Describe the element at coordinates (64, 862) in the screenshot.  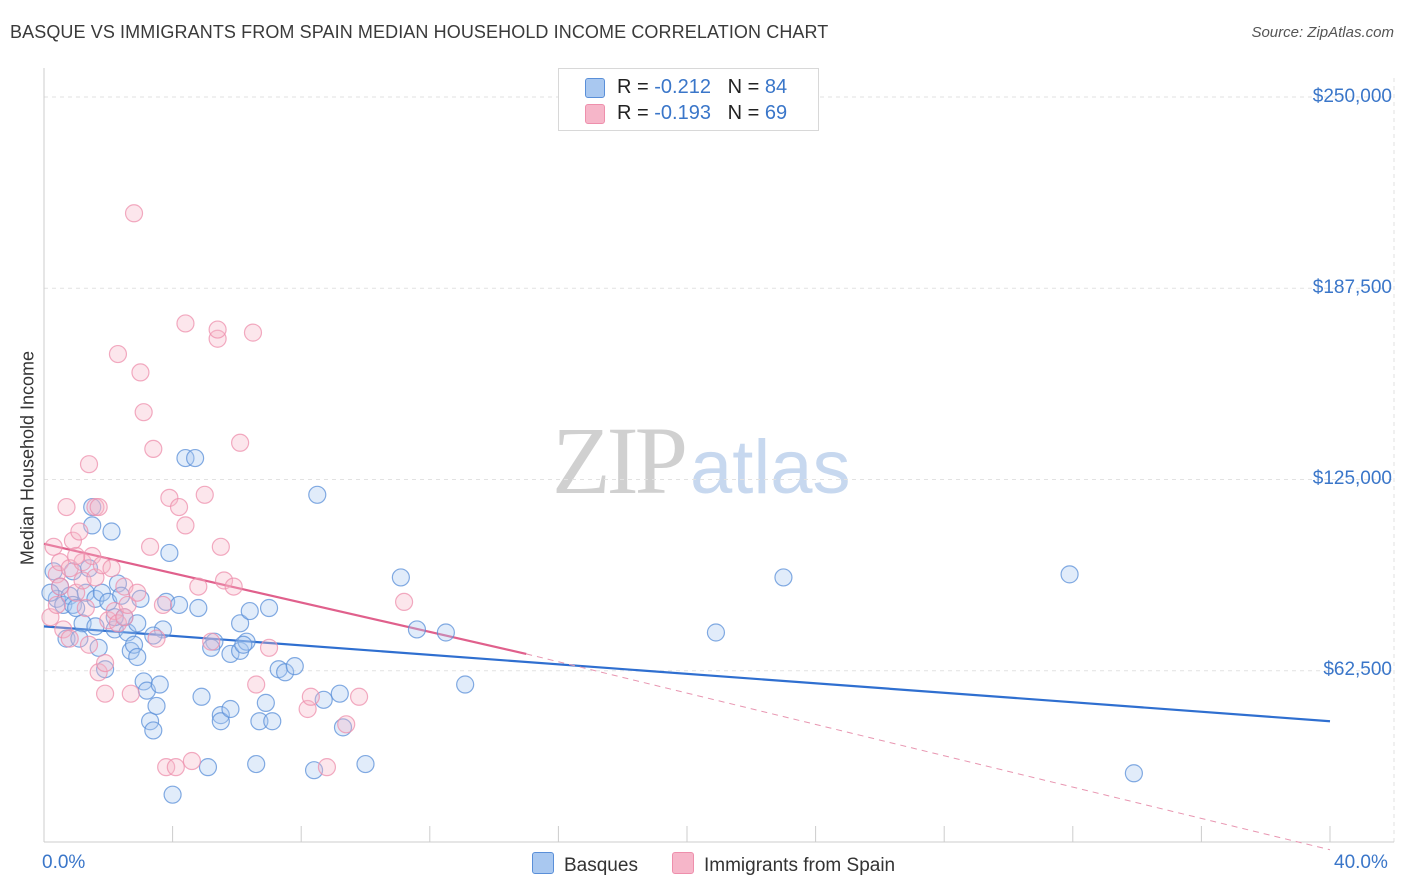
I see `x-tick-label-min: 0.0%` at that location.